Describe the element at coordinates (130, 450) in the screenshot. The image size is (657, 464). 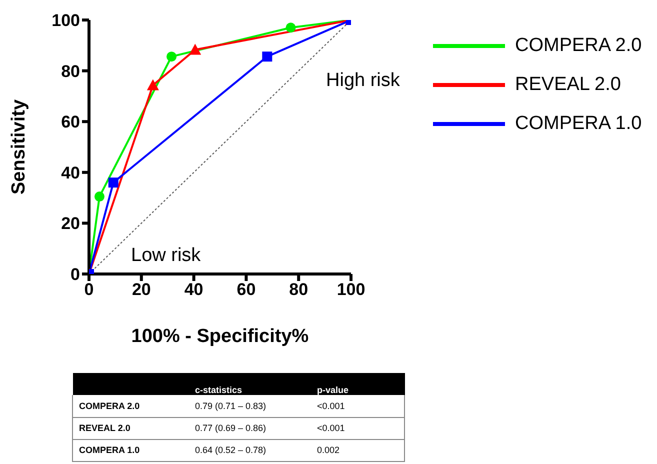
I see `text: COMPERA 1.0` at that location.